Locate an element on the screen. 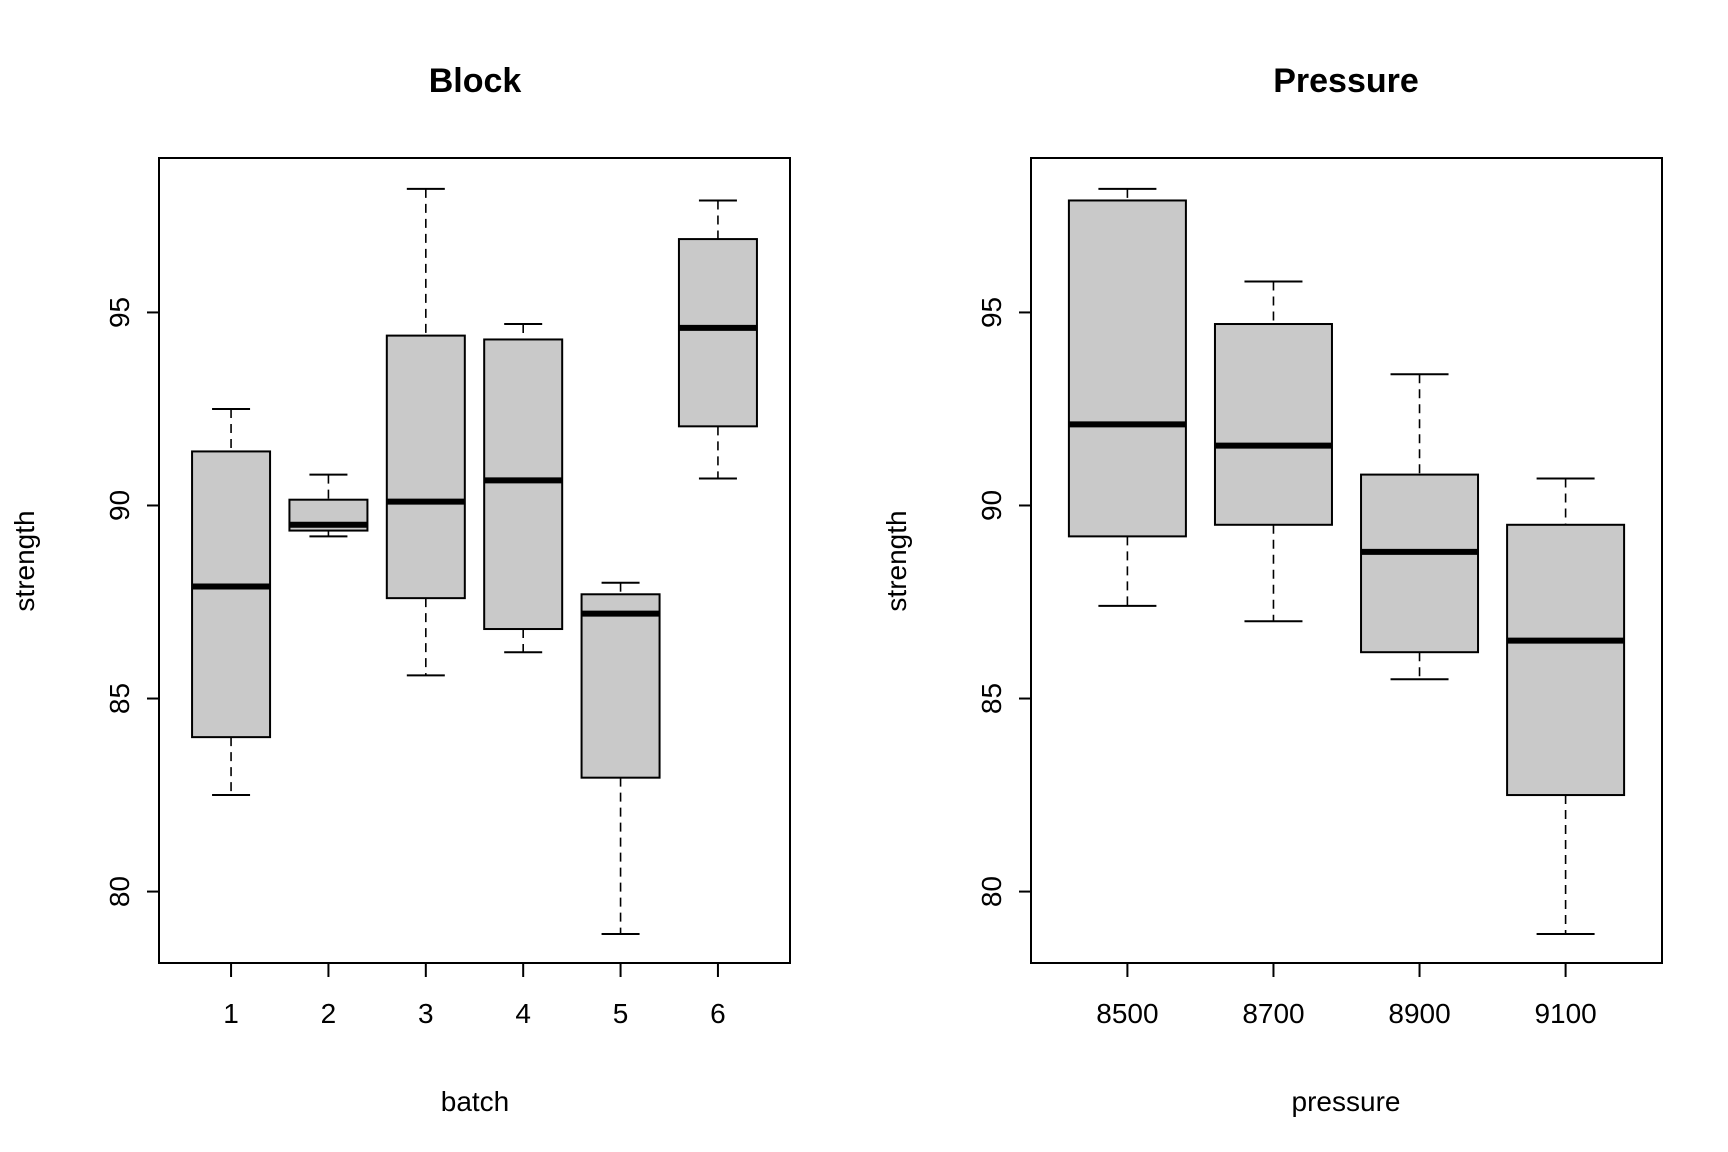 The height and width of the screenshot is (1152, 1728). pressure-x-tick-label: 8500 is located at coordinates (1127, 1013).